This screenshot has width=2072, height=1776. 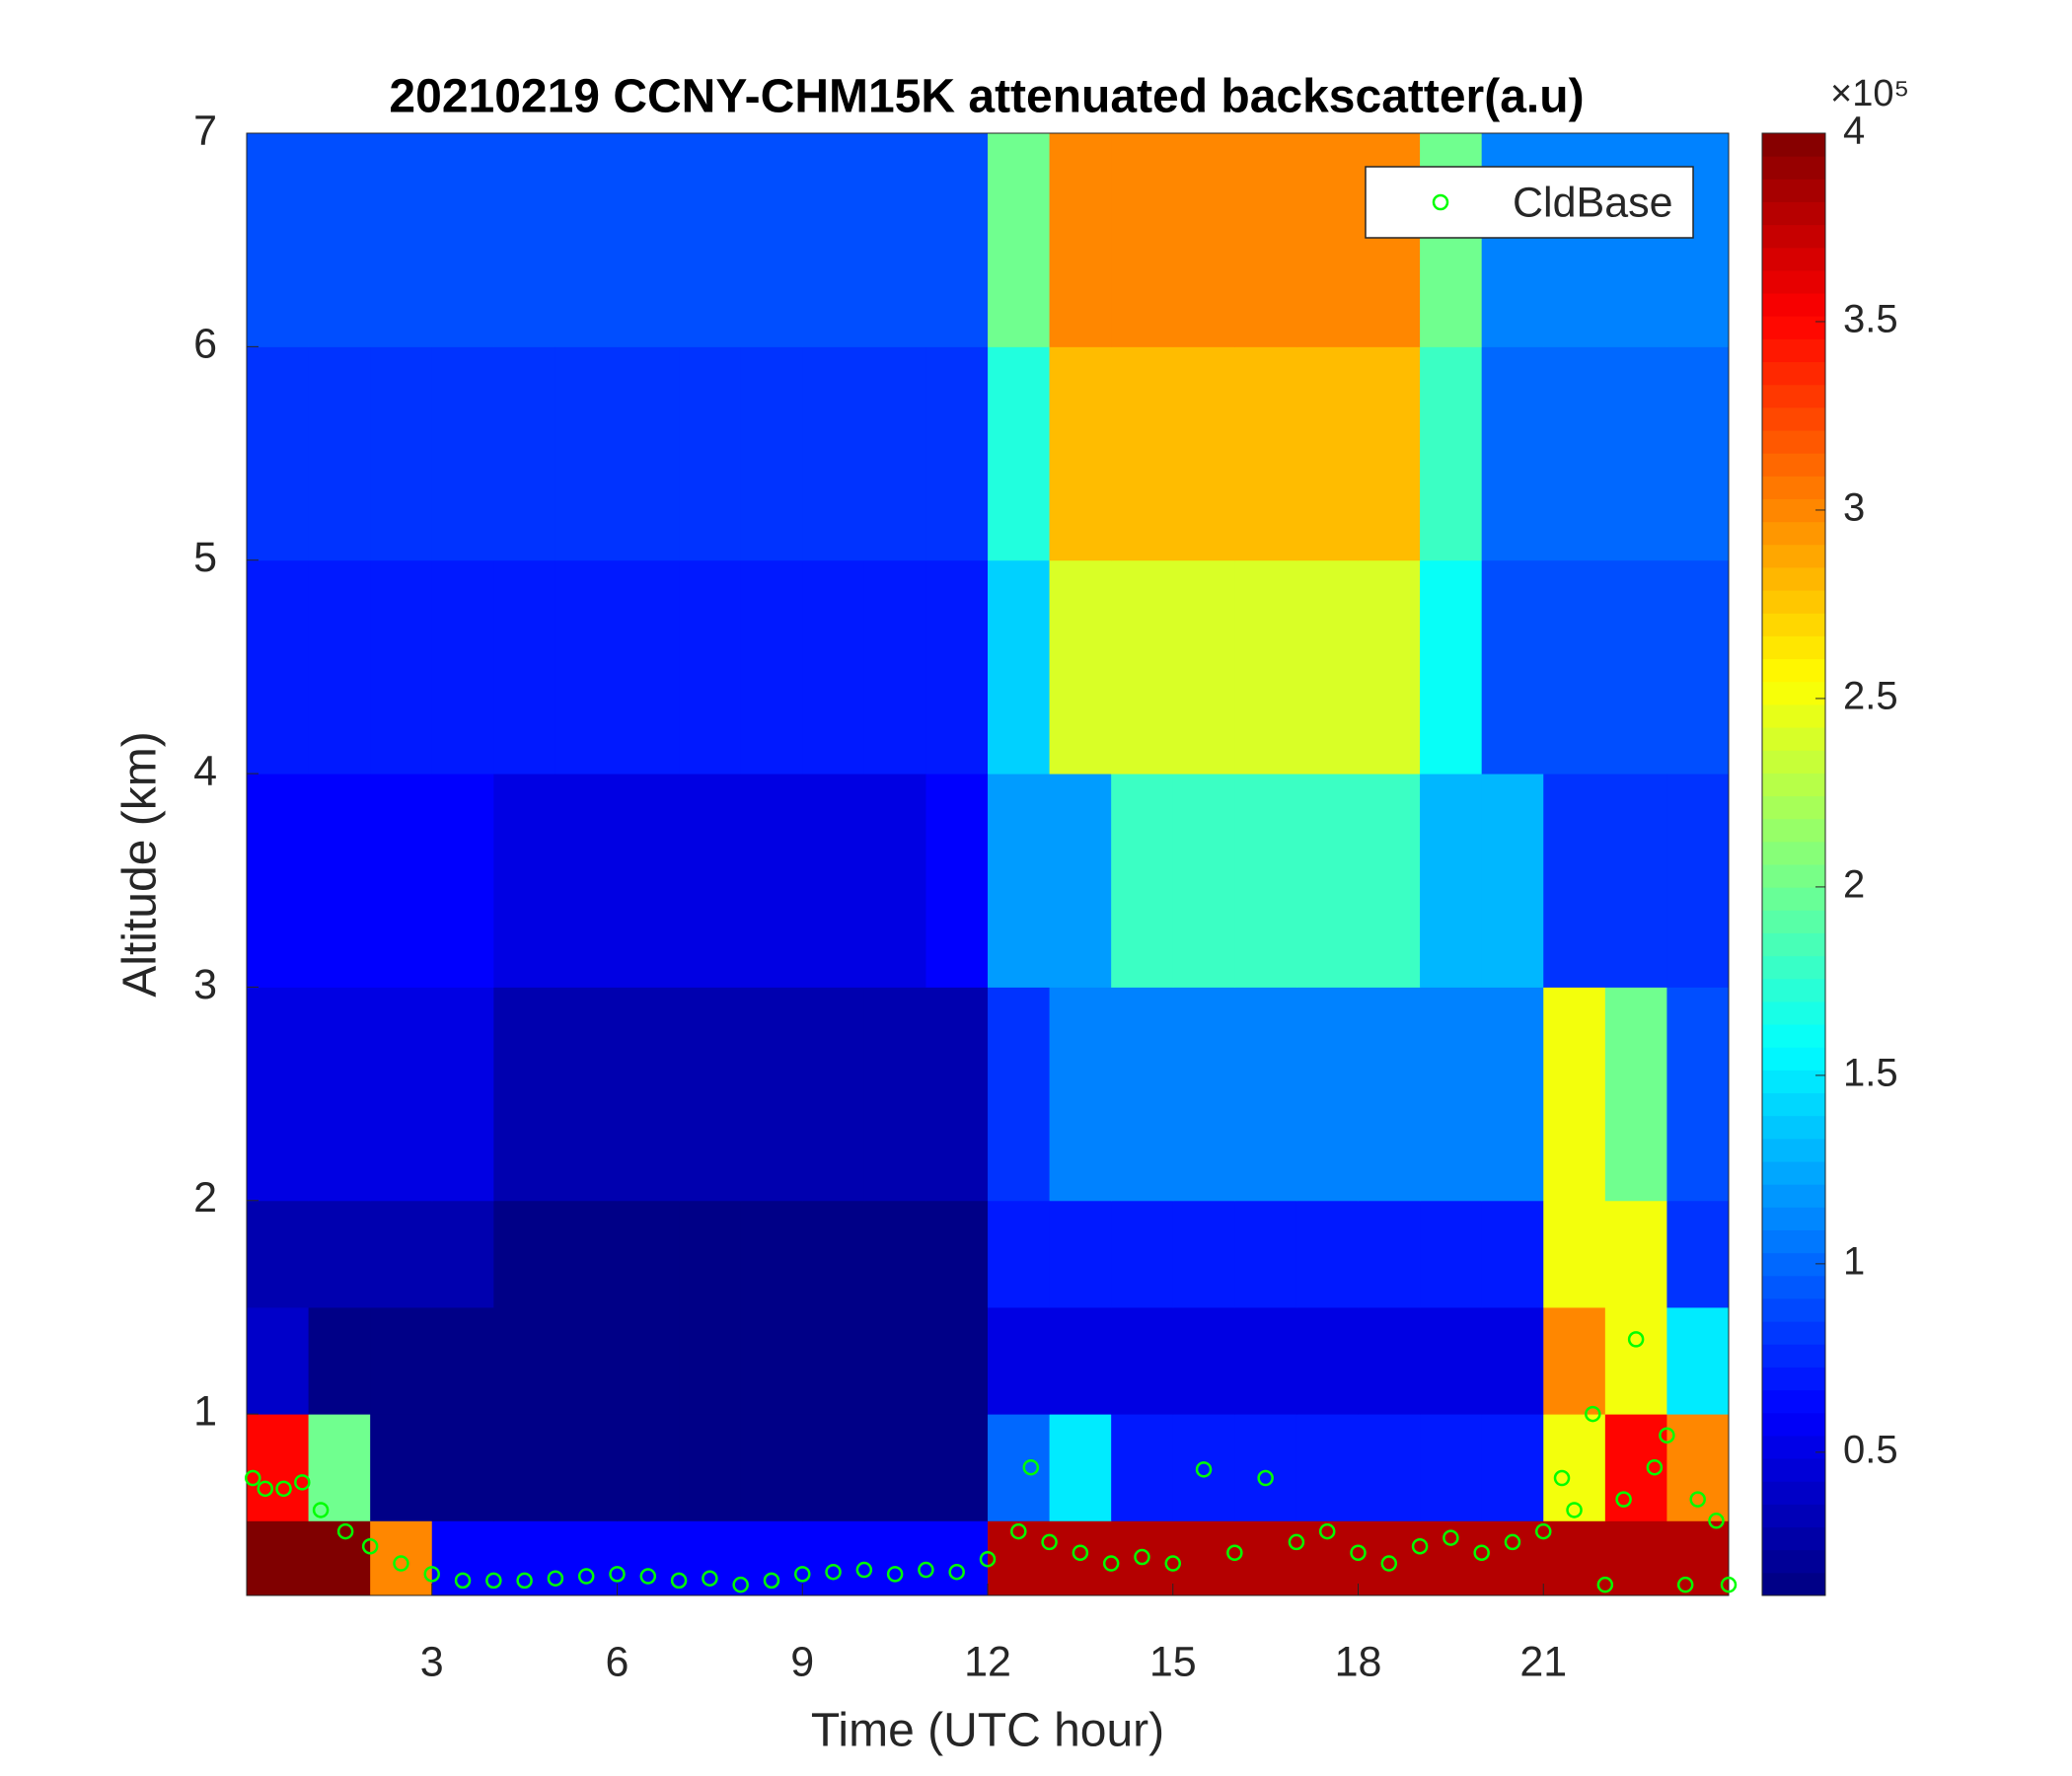 I want to click on y-tick-label: 3, so click(x=205, y=985).